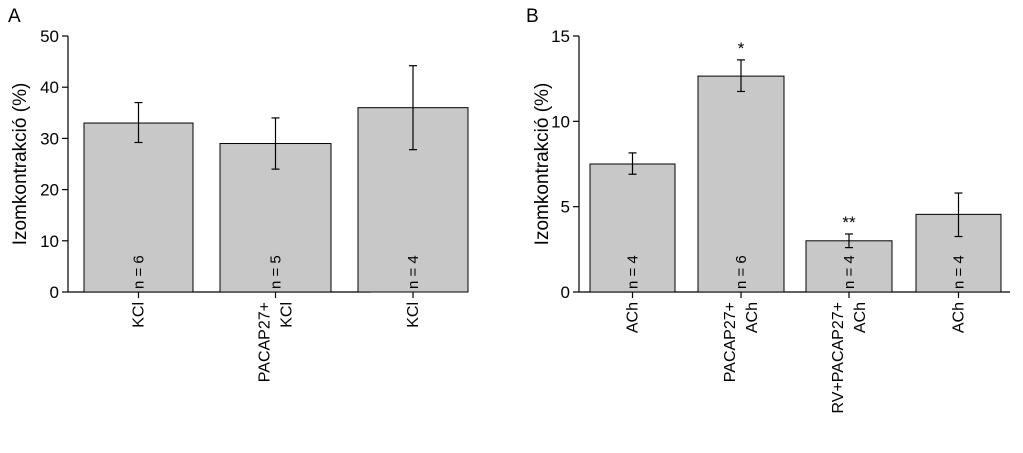 This screenshot has height=453, width=1023. What do you see at coordinates (14, 16) in the screenshot?
I see `panel-label: A` at bounding box center [14, 16].